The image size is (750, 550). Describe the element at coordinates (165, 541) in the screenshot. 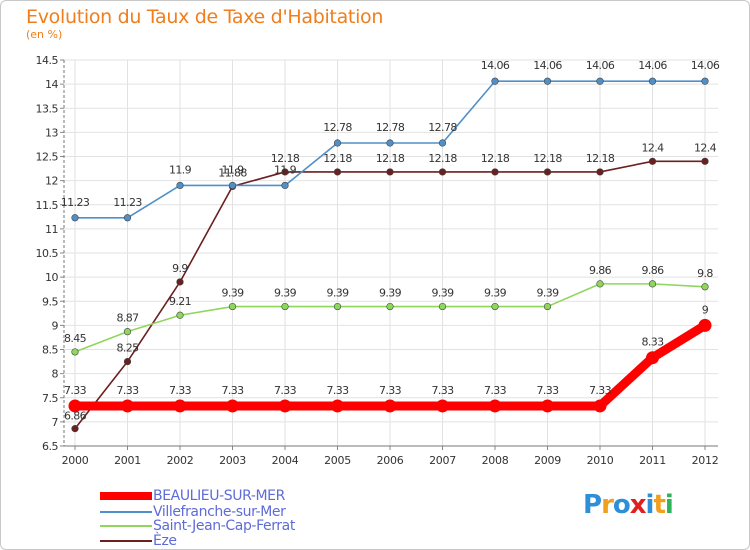

I see `legend-label: Èze` at that location.